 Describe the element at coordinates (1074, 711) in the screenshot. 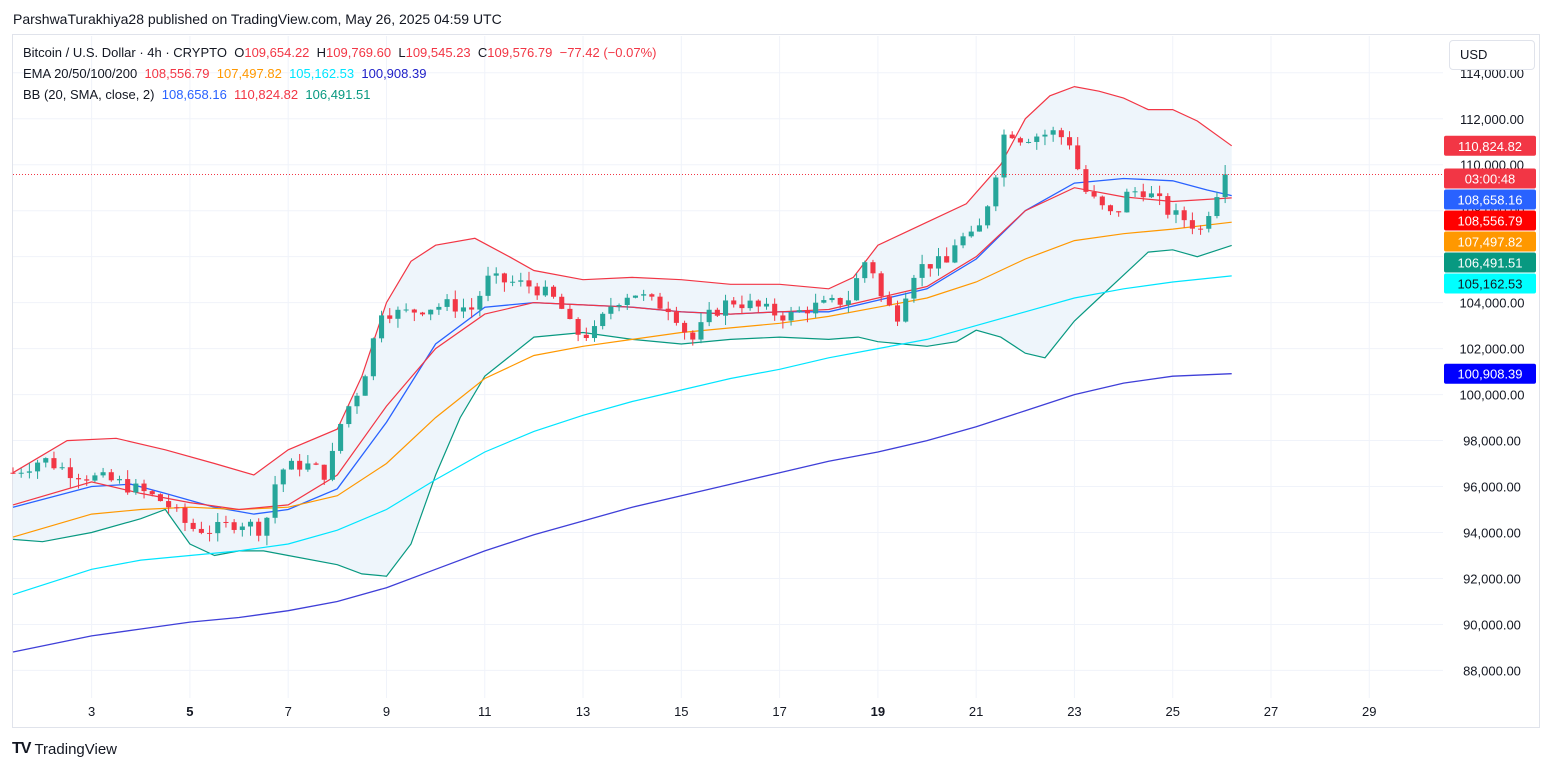

I see `x-tick-label: 23` at that location.